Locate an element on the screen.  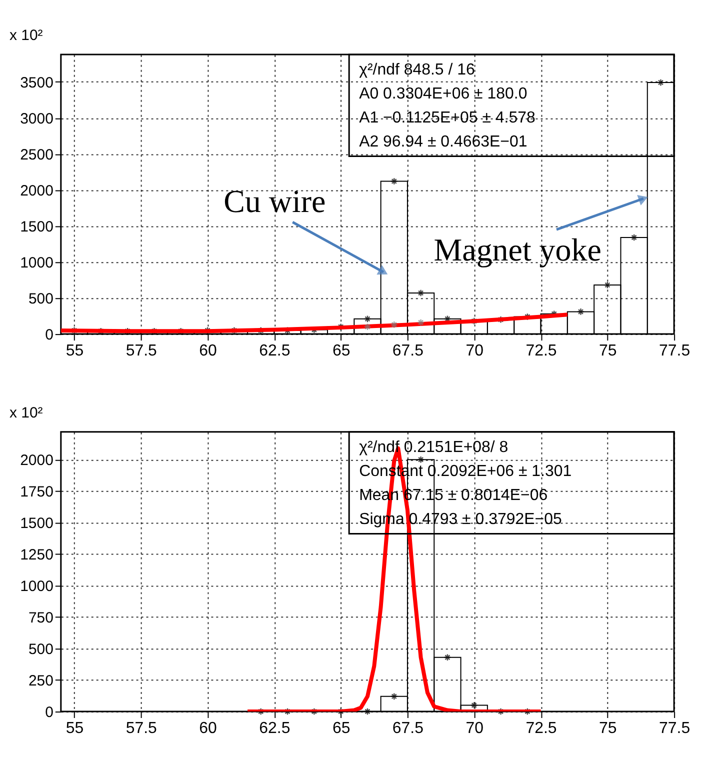
annotation: A2 96.94 ± 0.4663E−01 is located at coordinates (443, 141).